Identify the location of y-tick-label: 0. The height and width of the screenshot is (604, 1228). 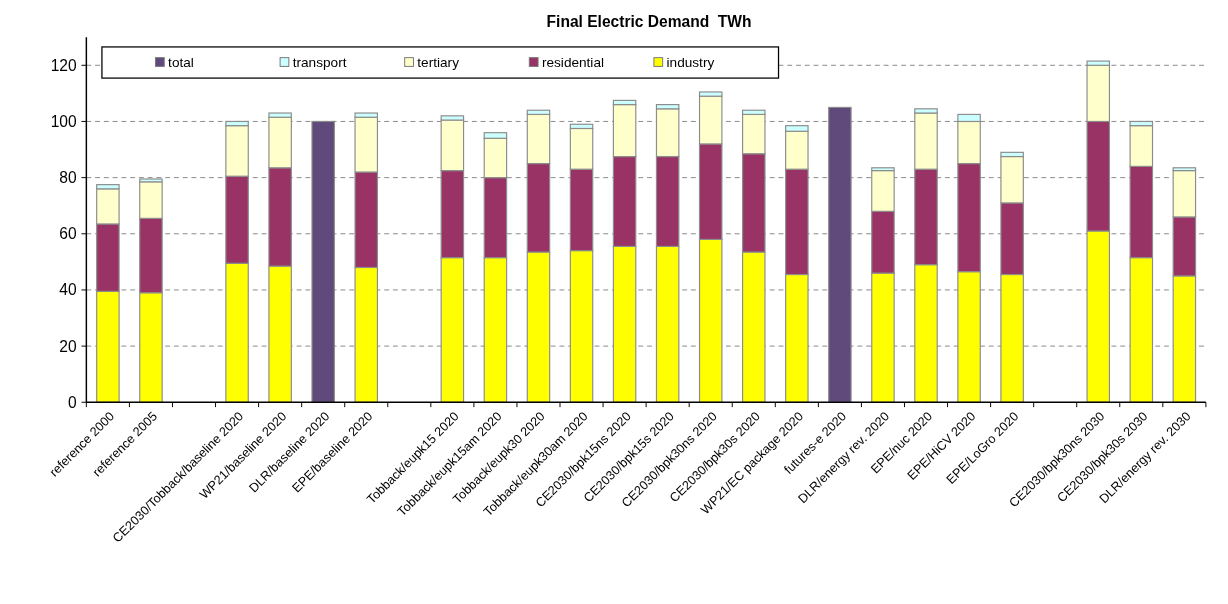
(72, 402).